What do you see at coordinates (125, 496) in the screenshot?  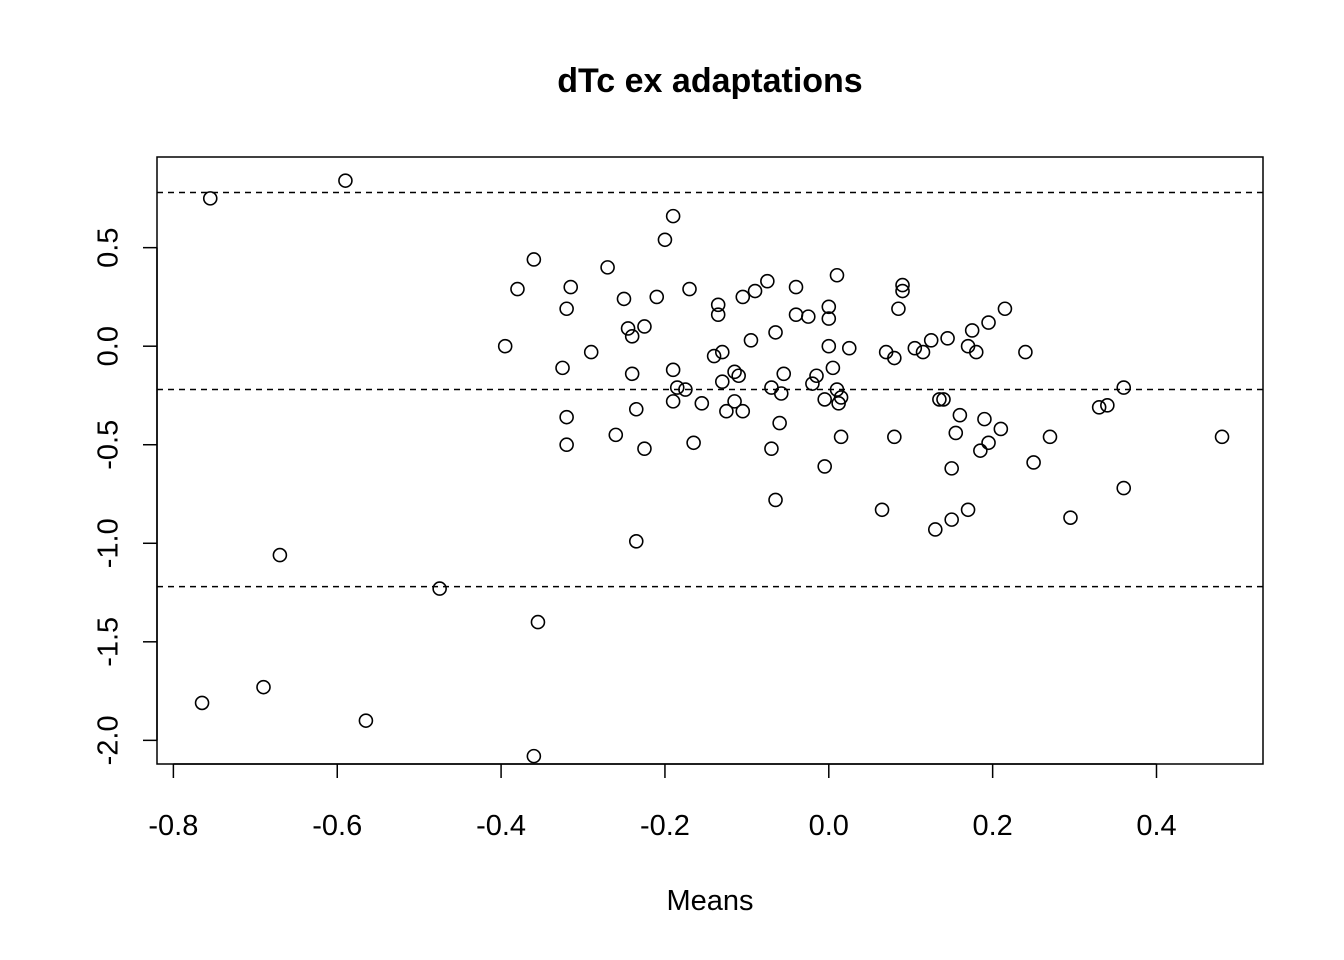 I see `y-axis: -2.0 -1.5 -1.0 -0.5 0.0 0.5` at bounding box center [125, 496].